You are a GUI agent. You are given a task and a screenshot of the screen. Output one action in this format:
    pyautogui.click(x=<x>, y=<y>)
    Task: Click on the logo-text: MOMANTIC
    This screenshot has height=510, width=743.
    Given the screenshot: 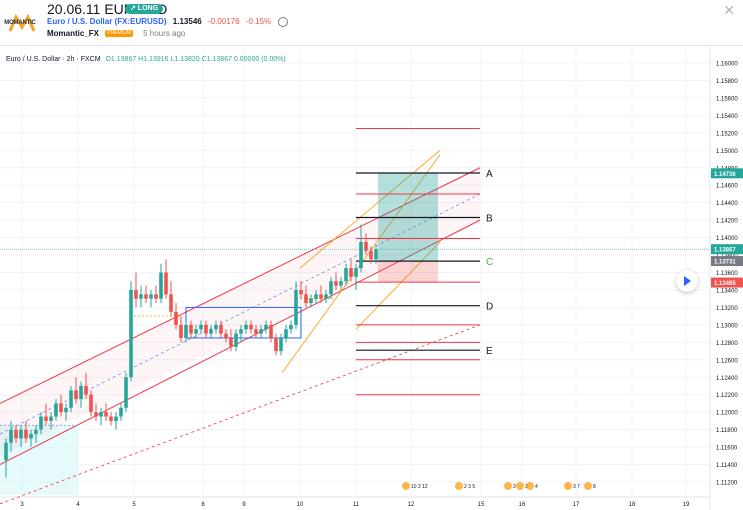 What is the action you would take?
    pyautogui.click(x=20, y=23)
    